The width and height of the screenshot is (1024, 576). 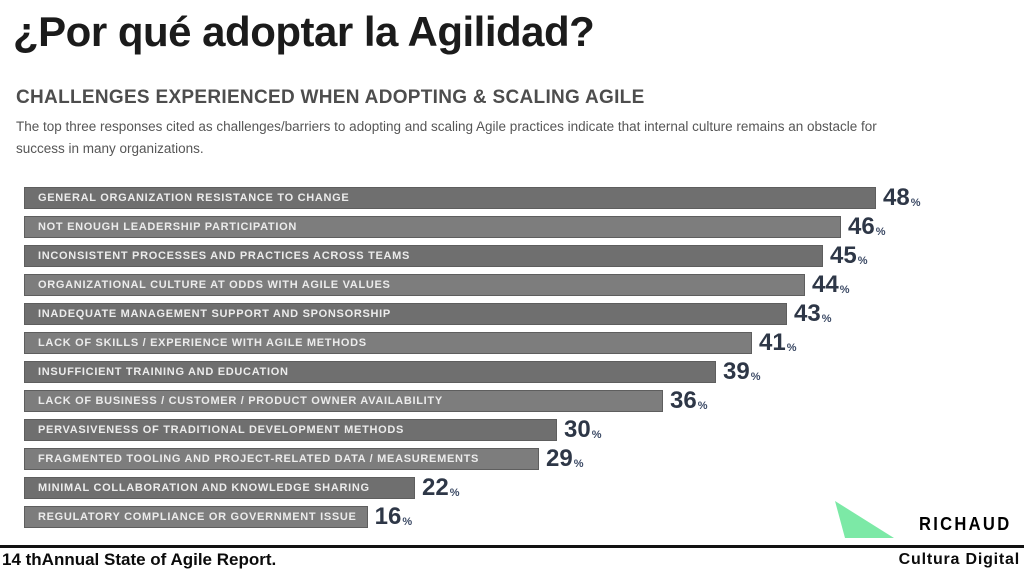 I want to click on footer-source-text: 14 thAnnual State of Agile Report., so click(x=139, y=559).